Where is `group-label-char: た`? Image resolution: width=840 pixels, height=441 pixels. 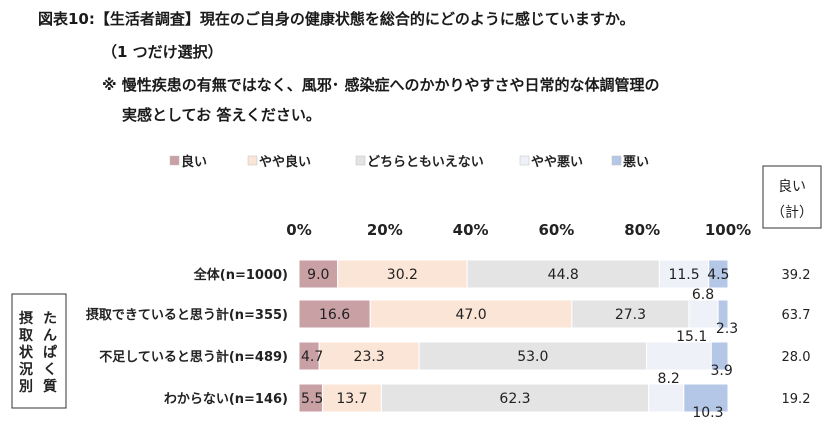 group-label-char: た is located at coordinates (50, 319).